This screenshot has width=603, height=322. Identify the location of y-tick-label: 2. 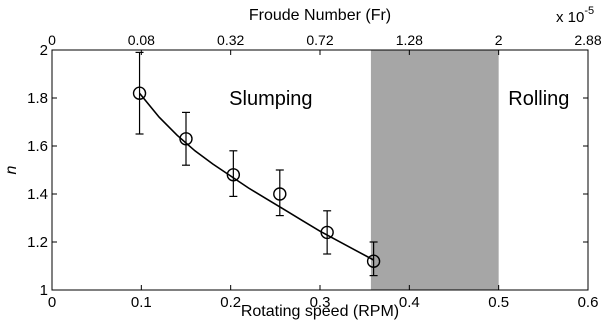
(44, 50).